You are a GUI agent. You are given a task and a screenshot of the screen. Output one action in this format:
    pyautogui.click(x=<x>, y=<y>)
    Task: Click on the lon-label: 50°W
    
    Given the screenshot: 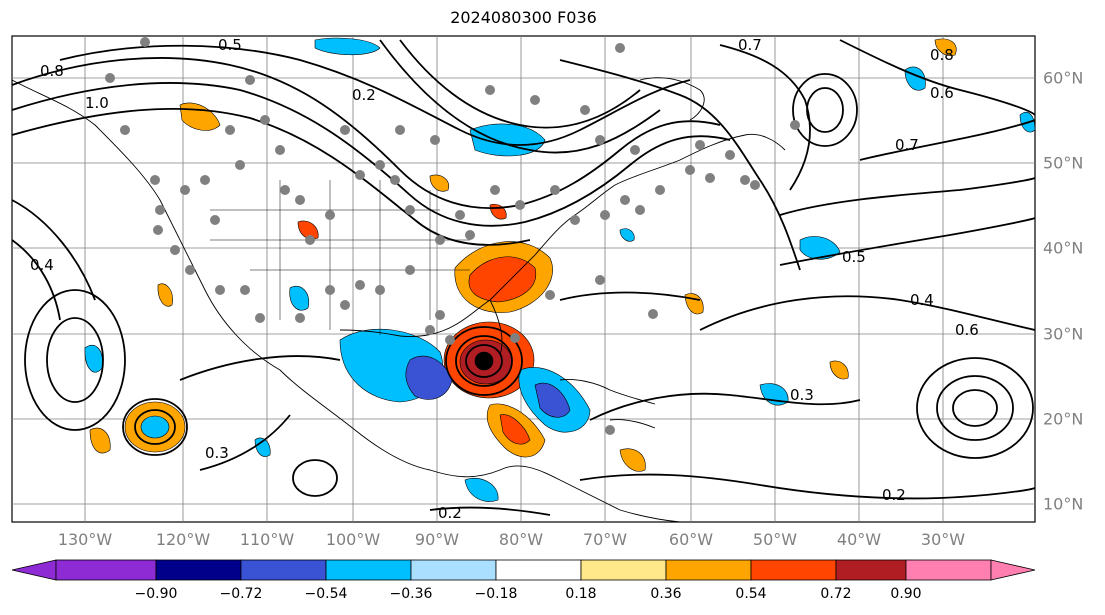 What is the action you would take?
    pyautogui.click(x=775, y=539)
    